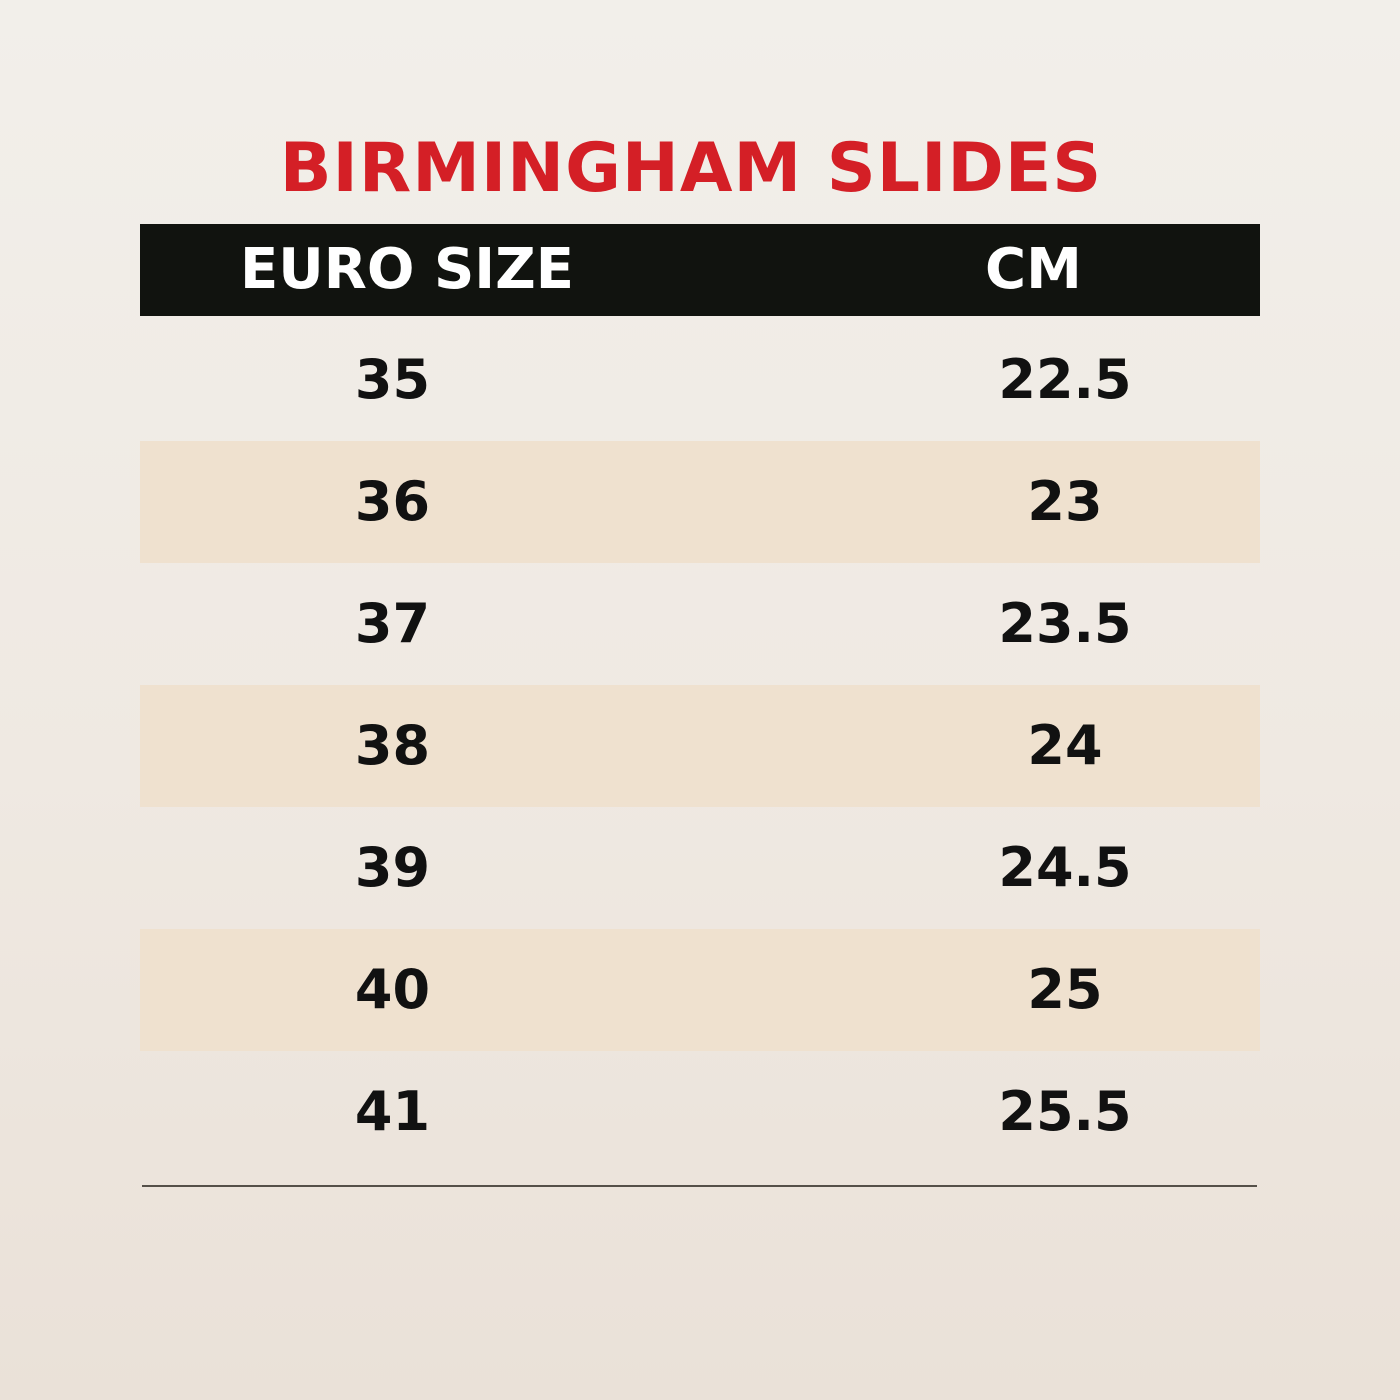 The height and width of the screenshot is (1400, 1400). Describe the element at coordinates (392, 623) in the screenshot. I see `euro-size-cell: 37` at that location.